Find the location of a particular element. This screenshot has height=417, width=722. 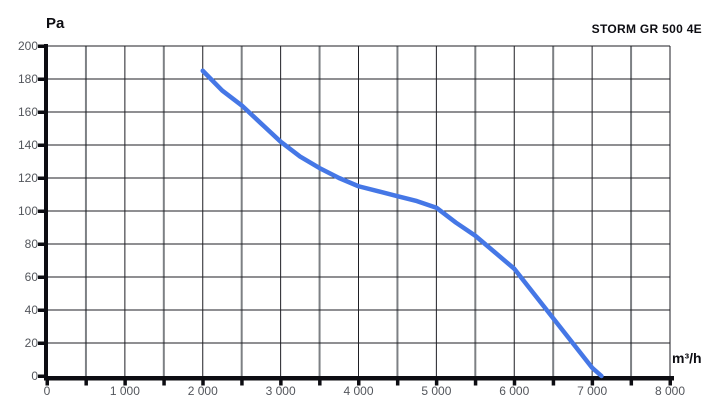

y-tick-label: 100 is located at coordinates (27, 211).